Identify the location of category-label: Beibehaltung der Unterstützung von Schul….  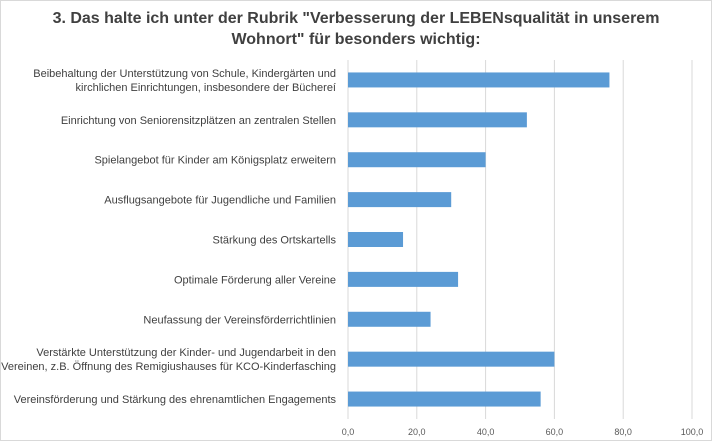
(184, 81).